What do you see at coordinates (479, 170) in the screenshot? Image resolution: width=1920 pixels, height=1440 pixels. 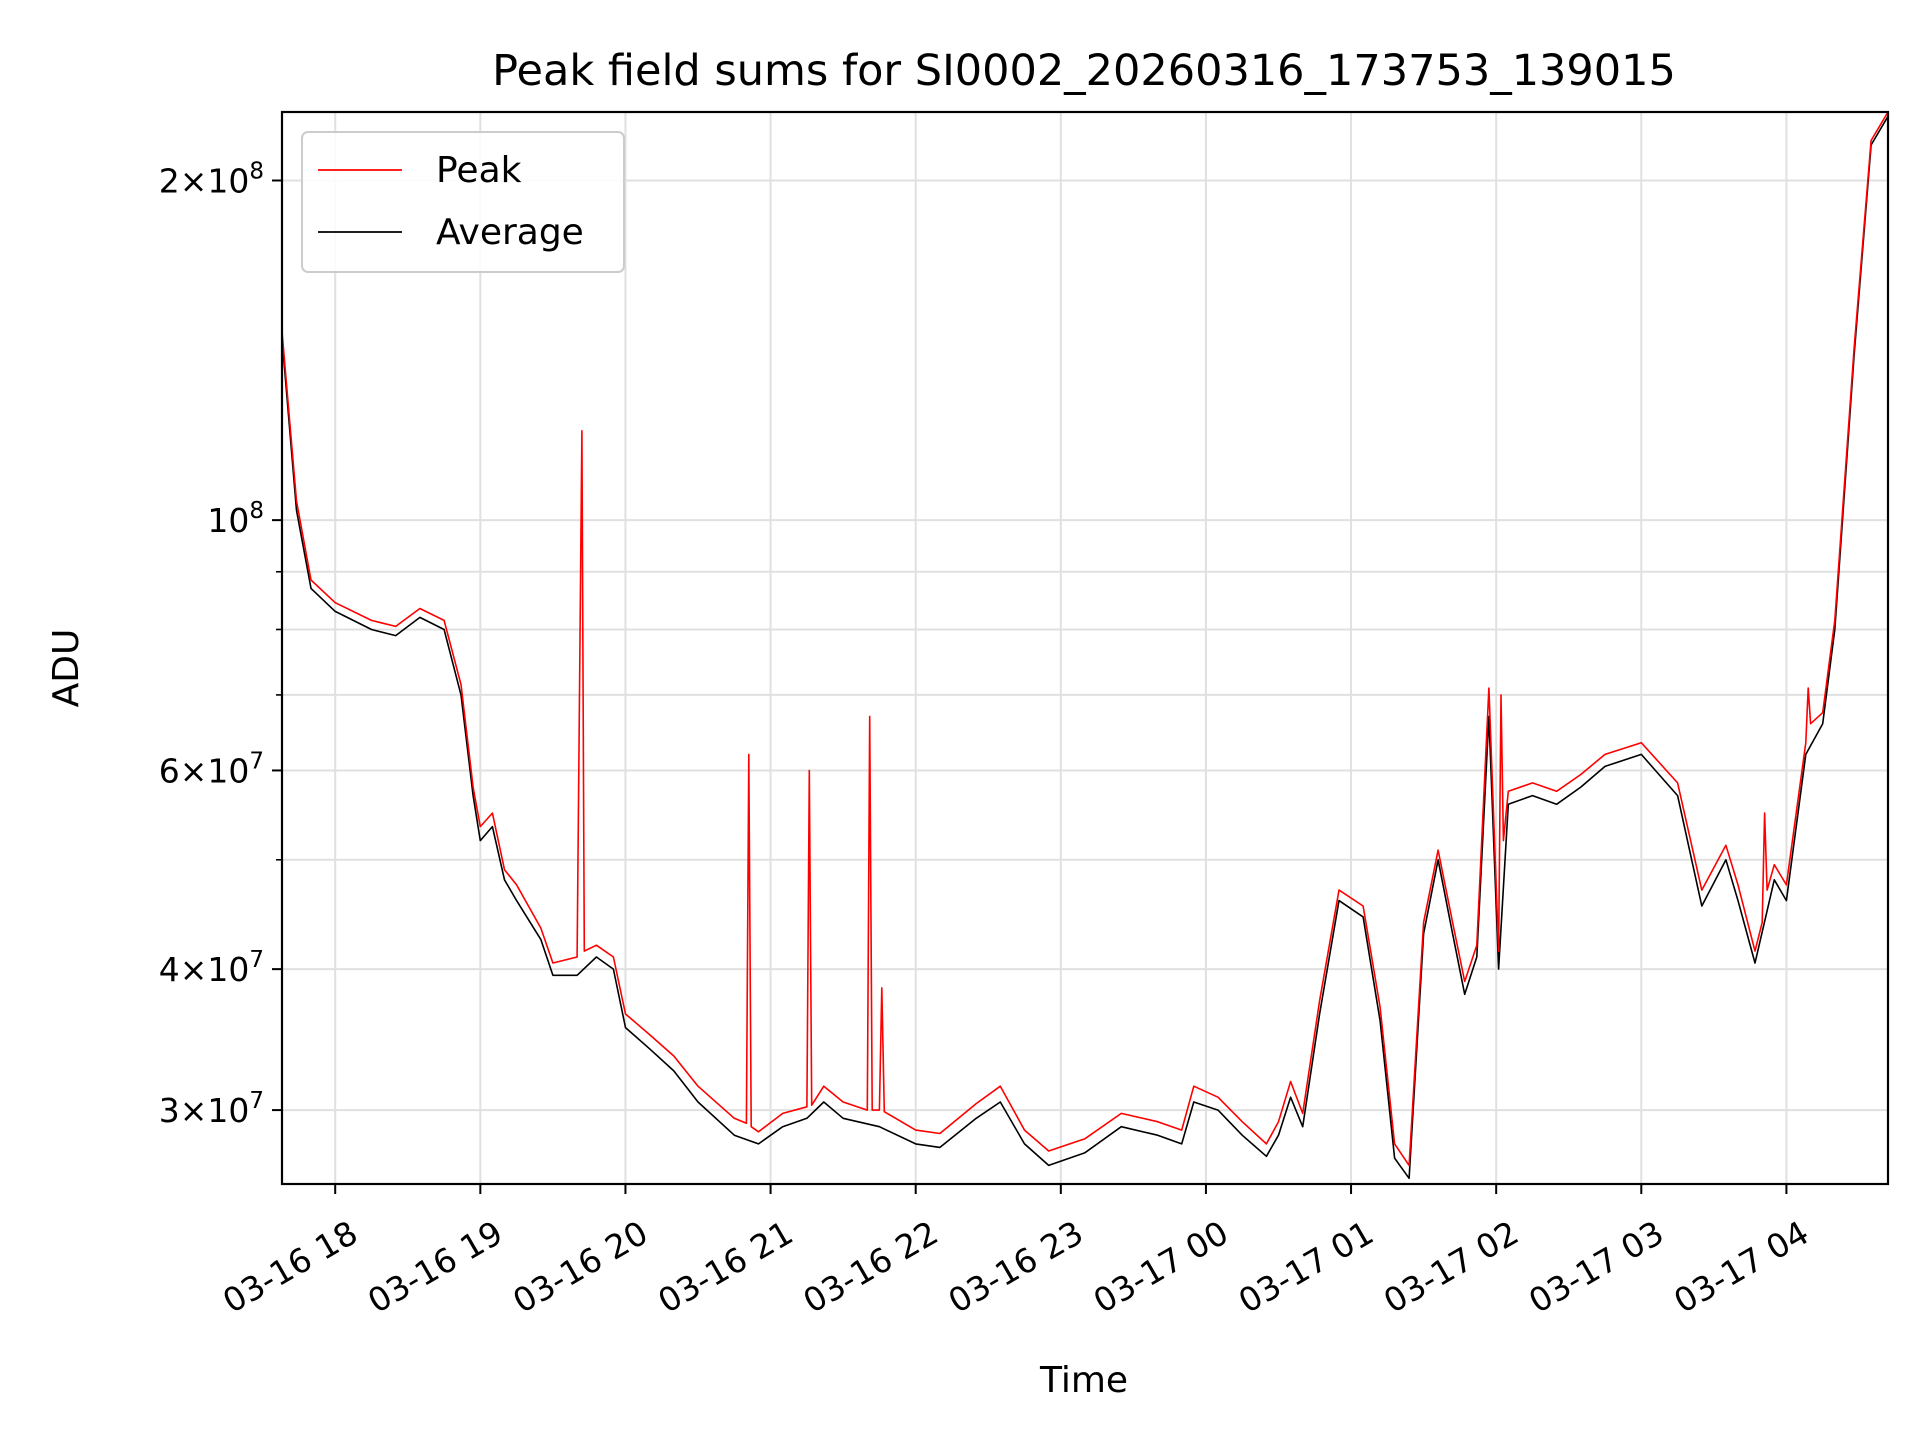 I see `legend-label: Peak` at bounding box center [479, 170].